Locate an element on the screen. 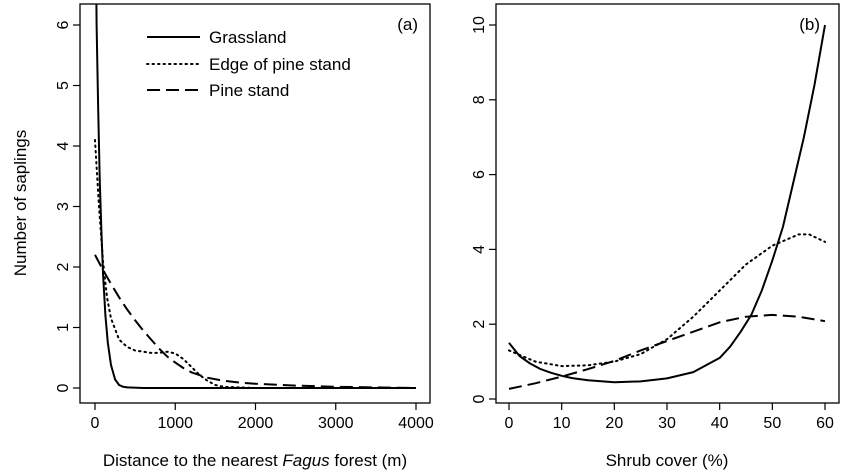 Image resolution: width=845 pixels, height=474 pixels. x-axis-label-a: Distance to the nearest Fagus forest (m) is located at coordinates (255, 460).